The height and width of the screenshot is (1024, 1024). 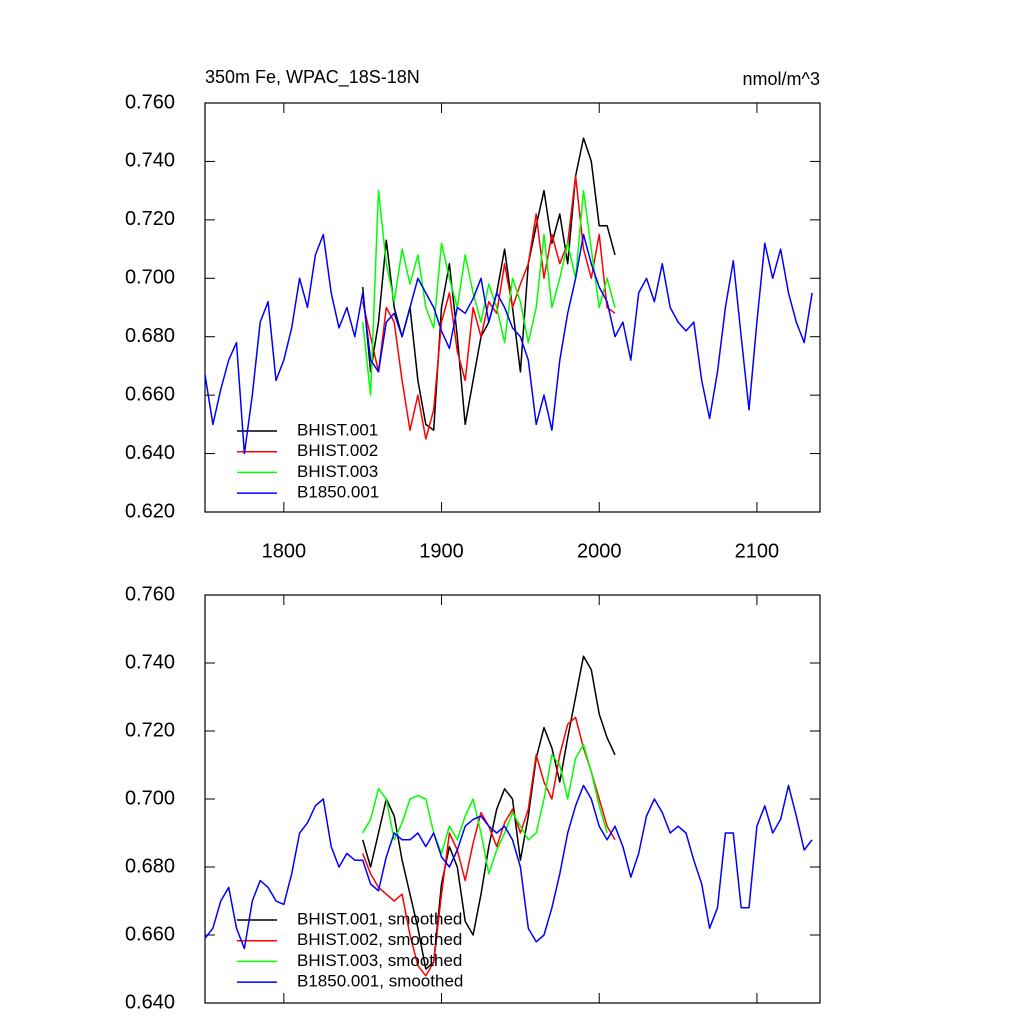 I want to click on legend-label: BHIST.001, smoothed, so click(x=379, y=918).